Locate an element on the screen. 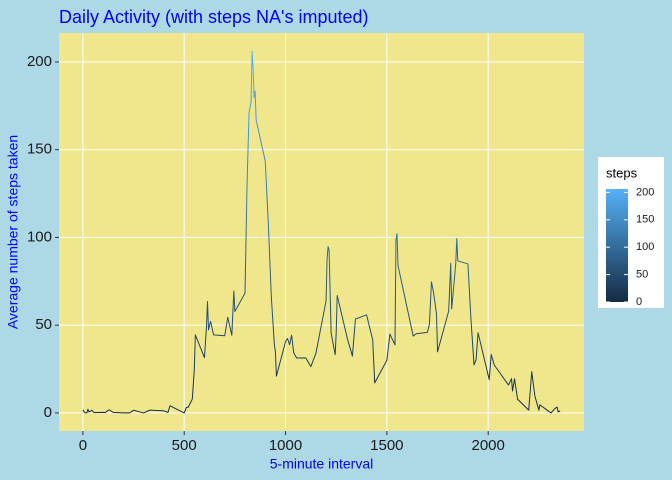  chart-title: Daily Activity (with steps NA's imputed) is located at coordinates (214, 17).